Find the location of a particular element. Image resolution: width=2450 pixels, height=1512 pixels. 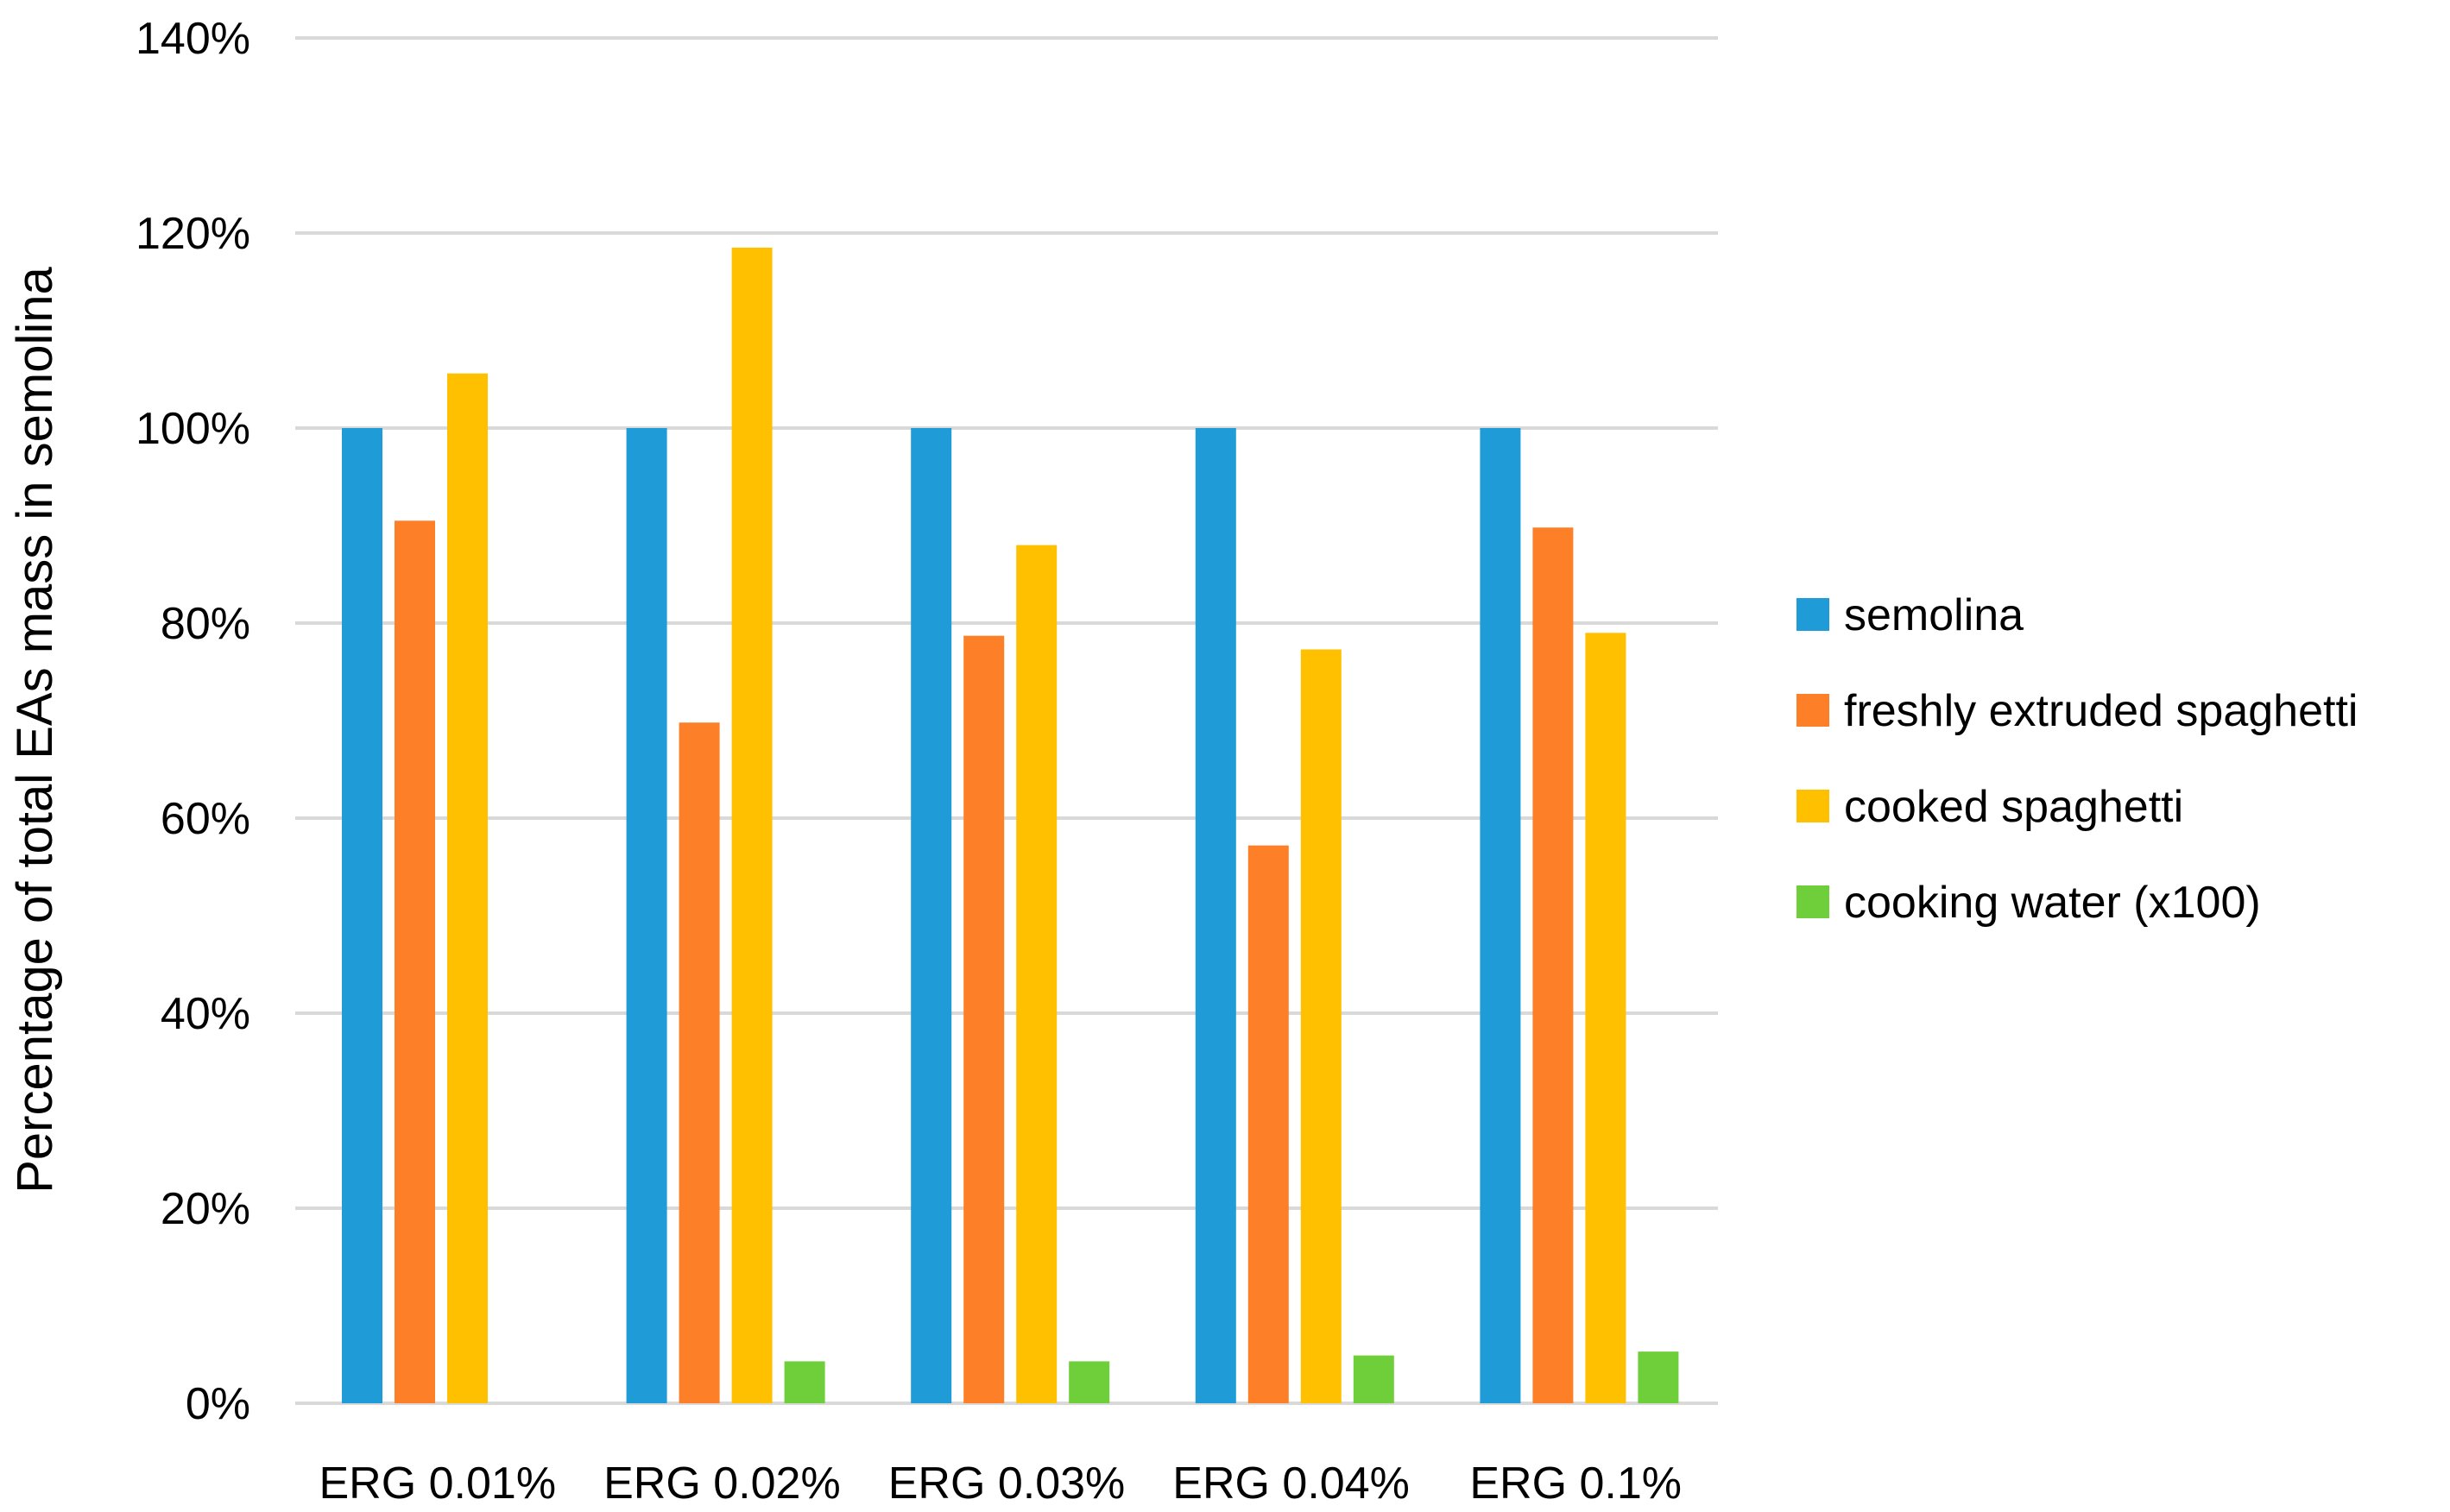

y-axis-ticks: 0% 20% 40% 60% 80% 100% 120% 140% is located at coordinates (193, 722).